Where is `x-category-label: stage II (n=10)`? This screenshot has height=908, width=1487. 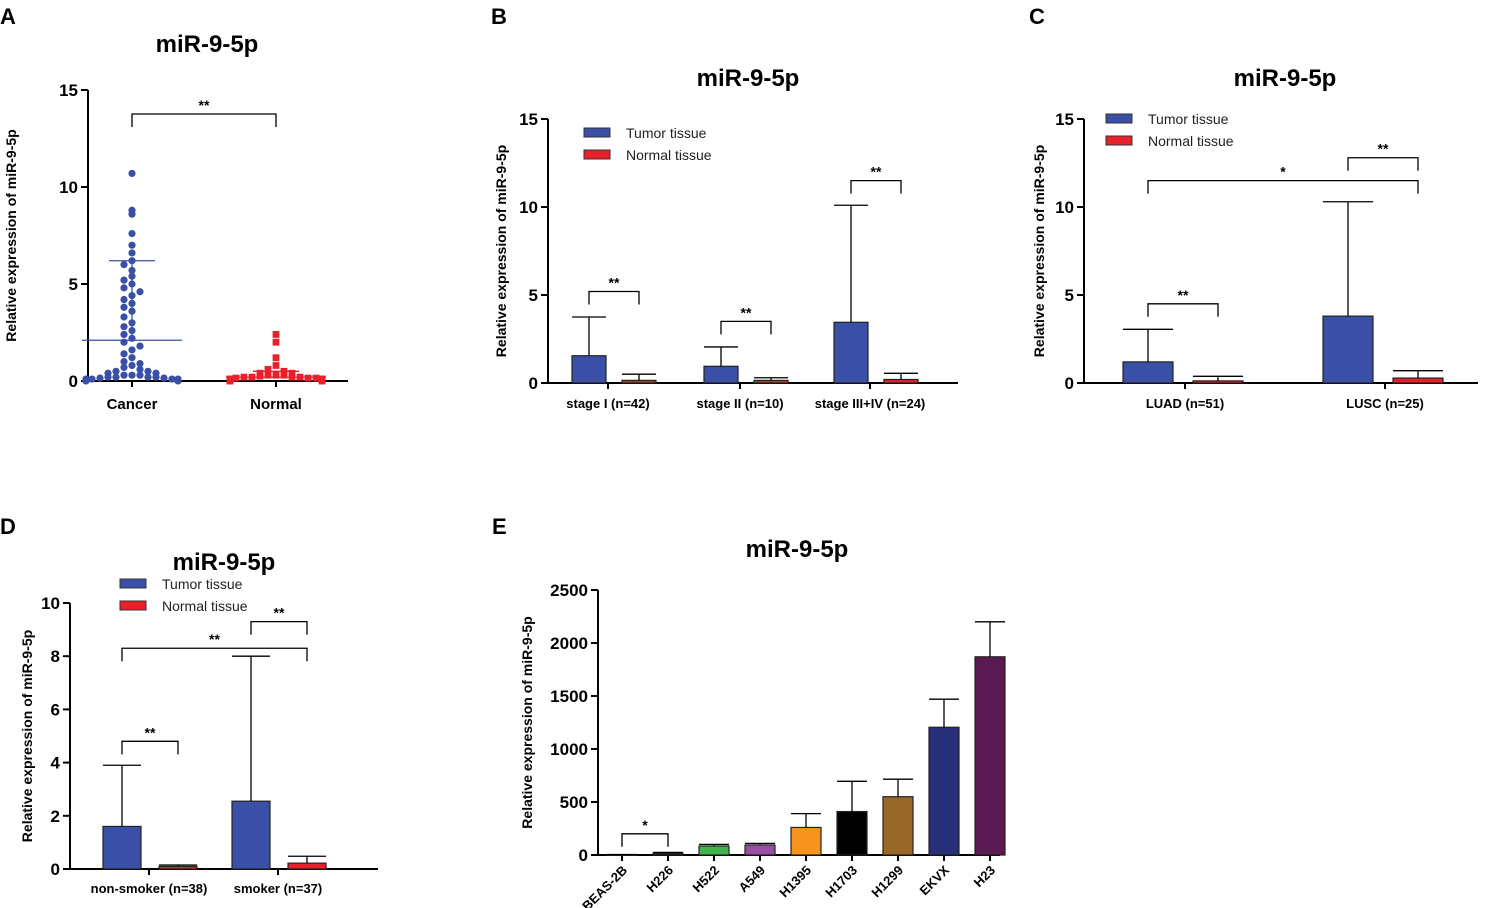
x-category-label: stage II (n=10) is located at coordinates (739, 403).